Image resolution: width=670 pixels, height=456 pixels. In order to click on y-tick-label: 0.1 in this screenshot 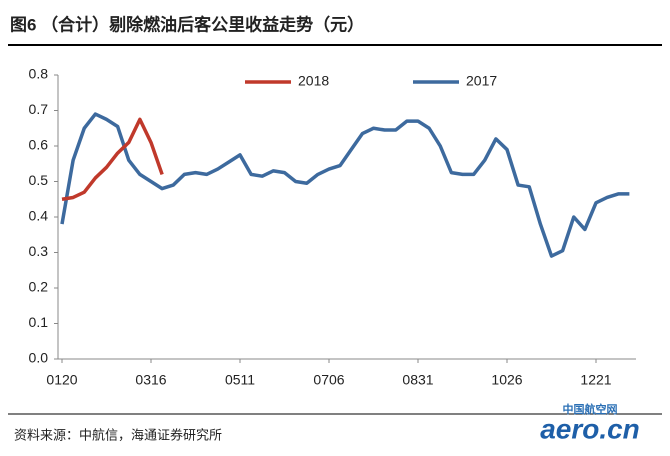, I will do `click(39, 322)`.